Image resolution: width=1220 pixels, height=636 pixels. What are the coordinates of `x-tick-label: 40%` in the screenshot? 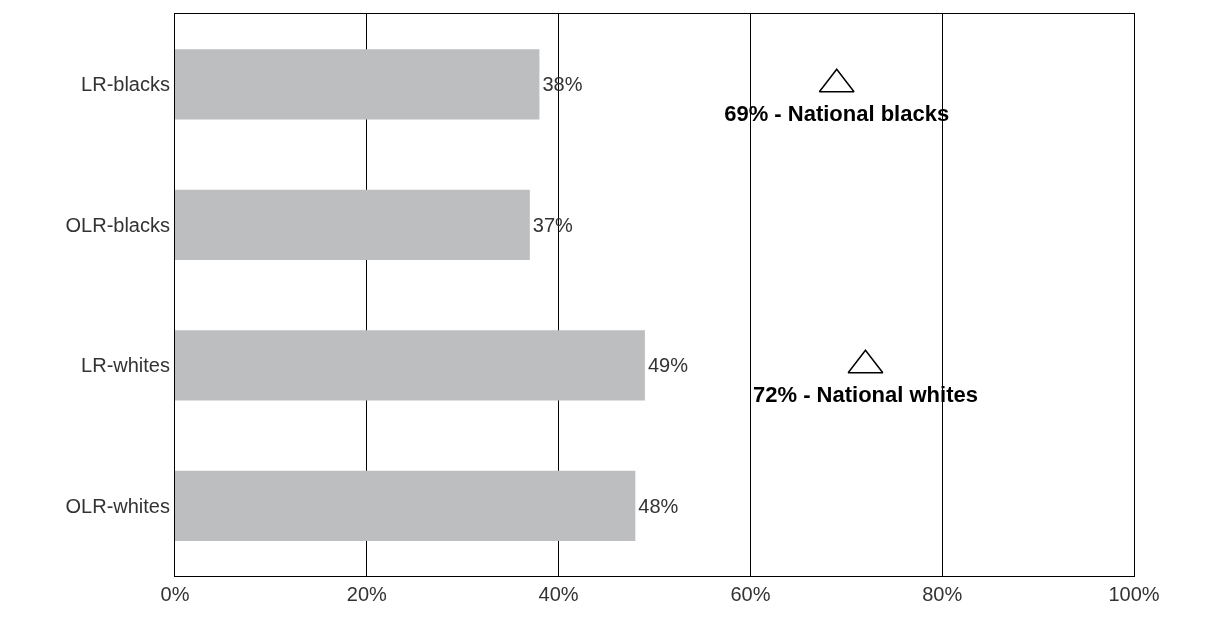 It's located at (558, 594).